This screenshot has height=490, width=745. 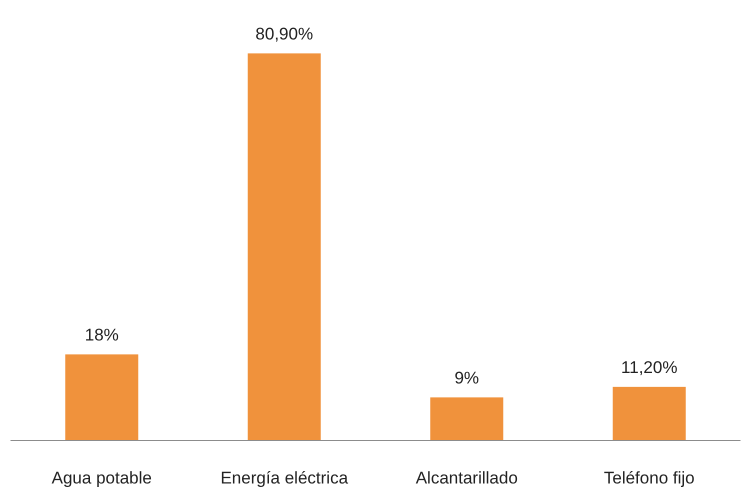 What do you see at coordinates (467, 478) in the screenshot?
I see `x-tick-label: Alcantarillado` at bounding box center [467, 478].